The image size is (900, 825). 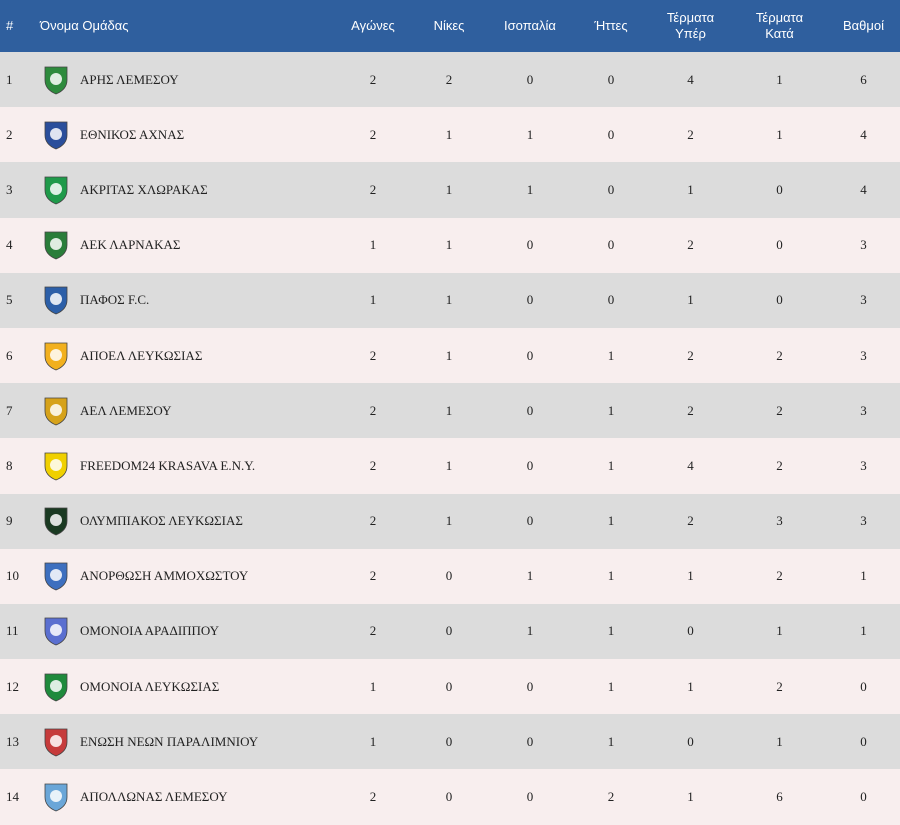 I want to click on losses-cell: 0, so click(x=611, y=300).